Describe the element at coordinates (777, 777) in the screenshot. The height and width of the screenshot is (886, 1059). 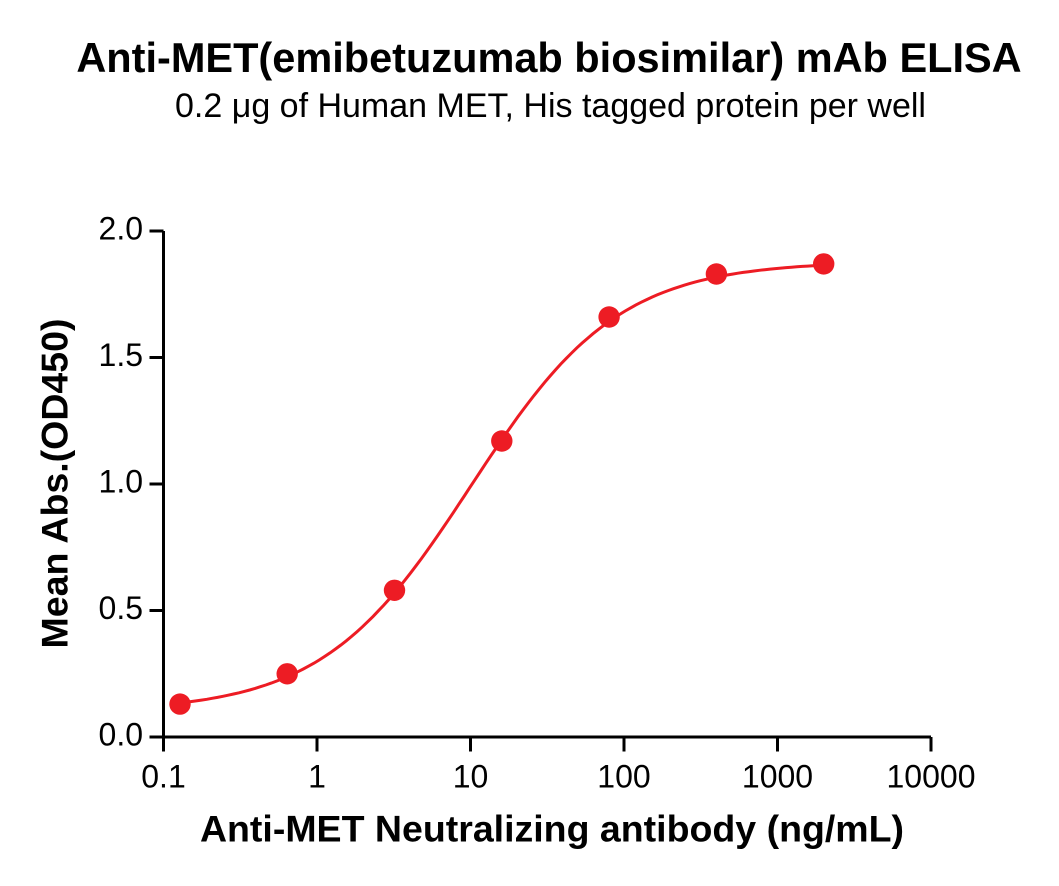
I see `svg-text: 1000` at that location.